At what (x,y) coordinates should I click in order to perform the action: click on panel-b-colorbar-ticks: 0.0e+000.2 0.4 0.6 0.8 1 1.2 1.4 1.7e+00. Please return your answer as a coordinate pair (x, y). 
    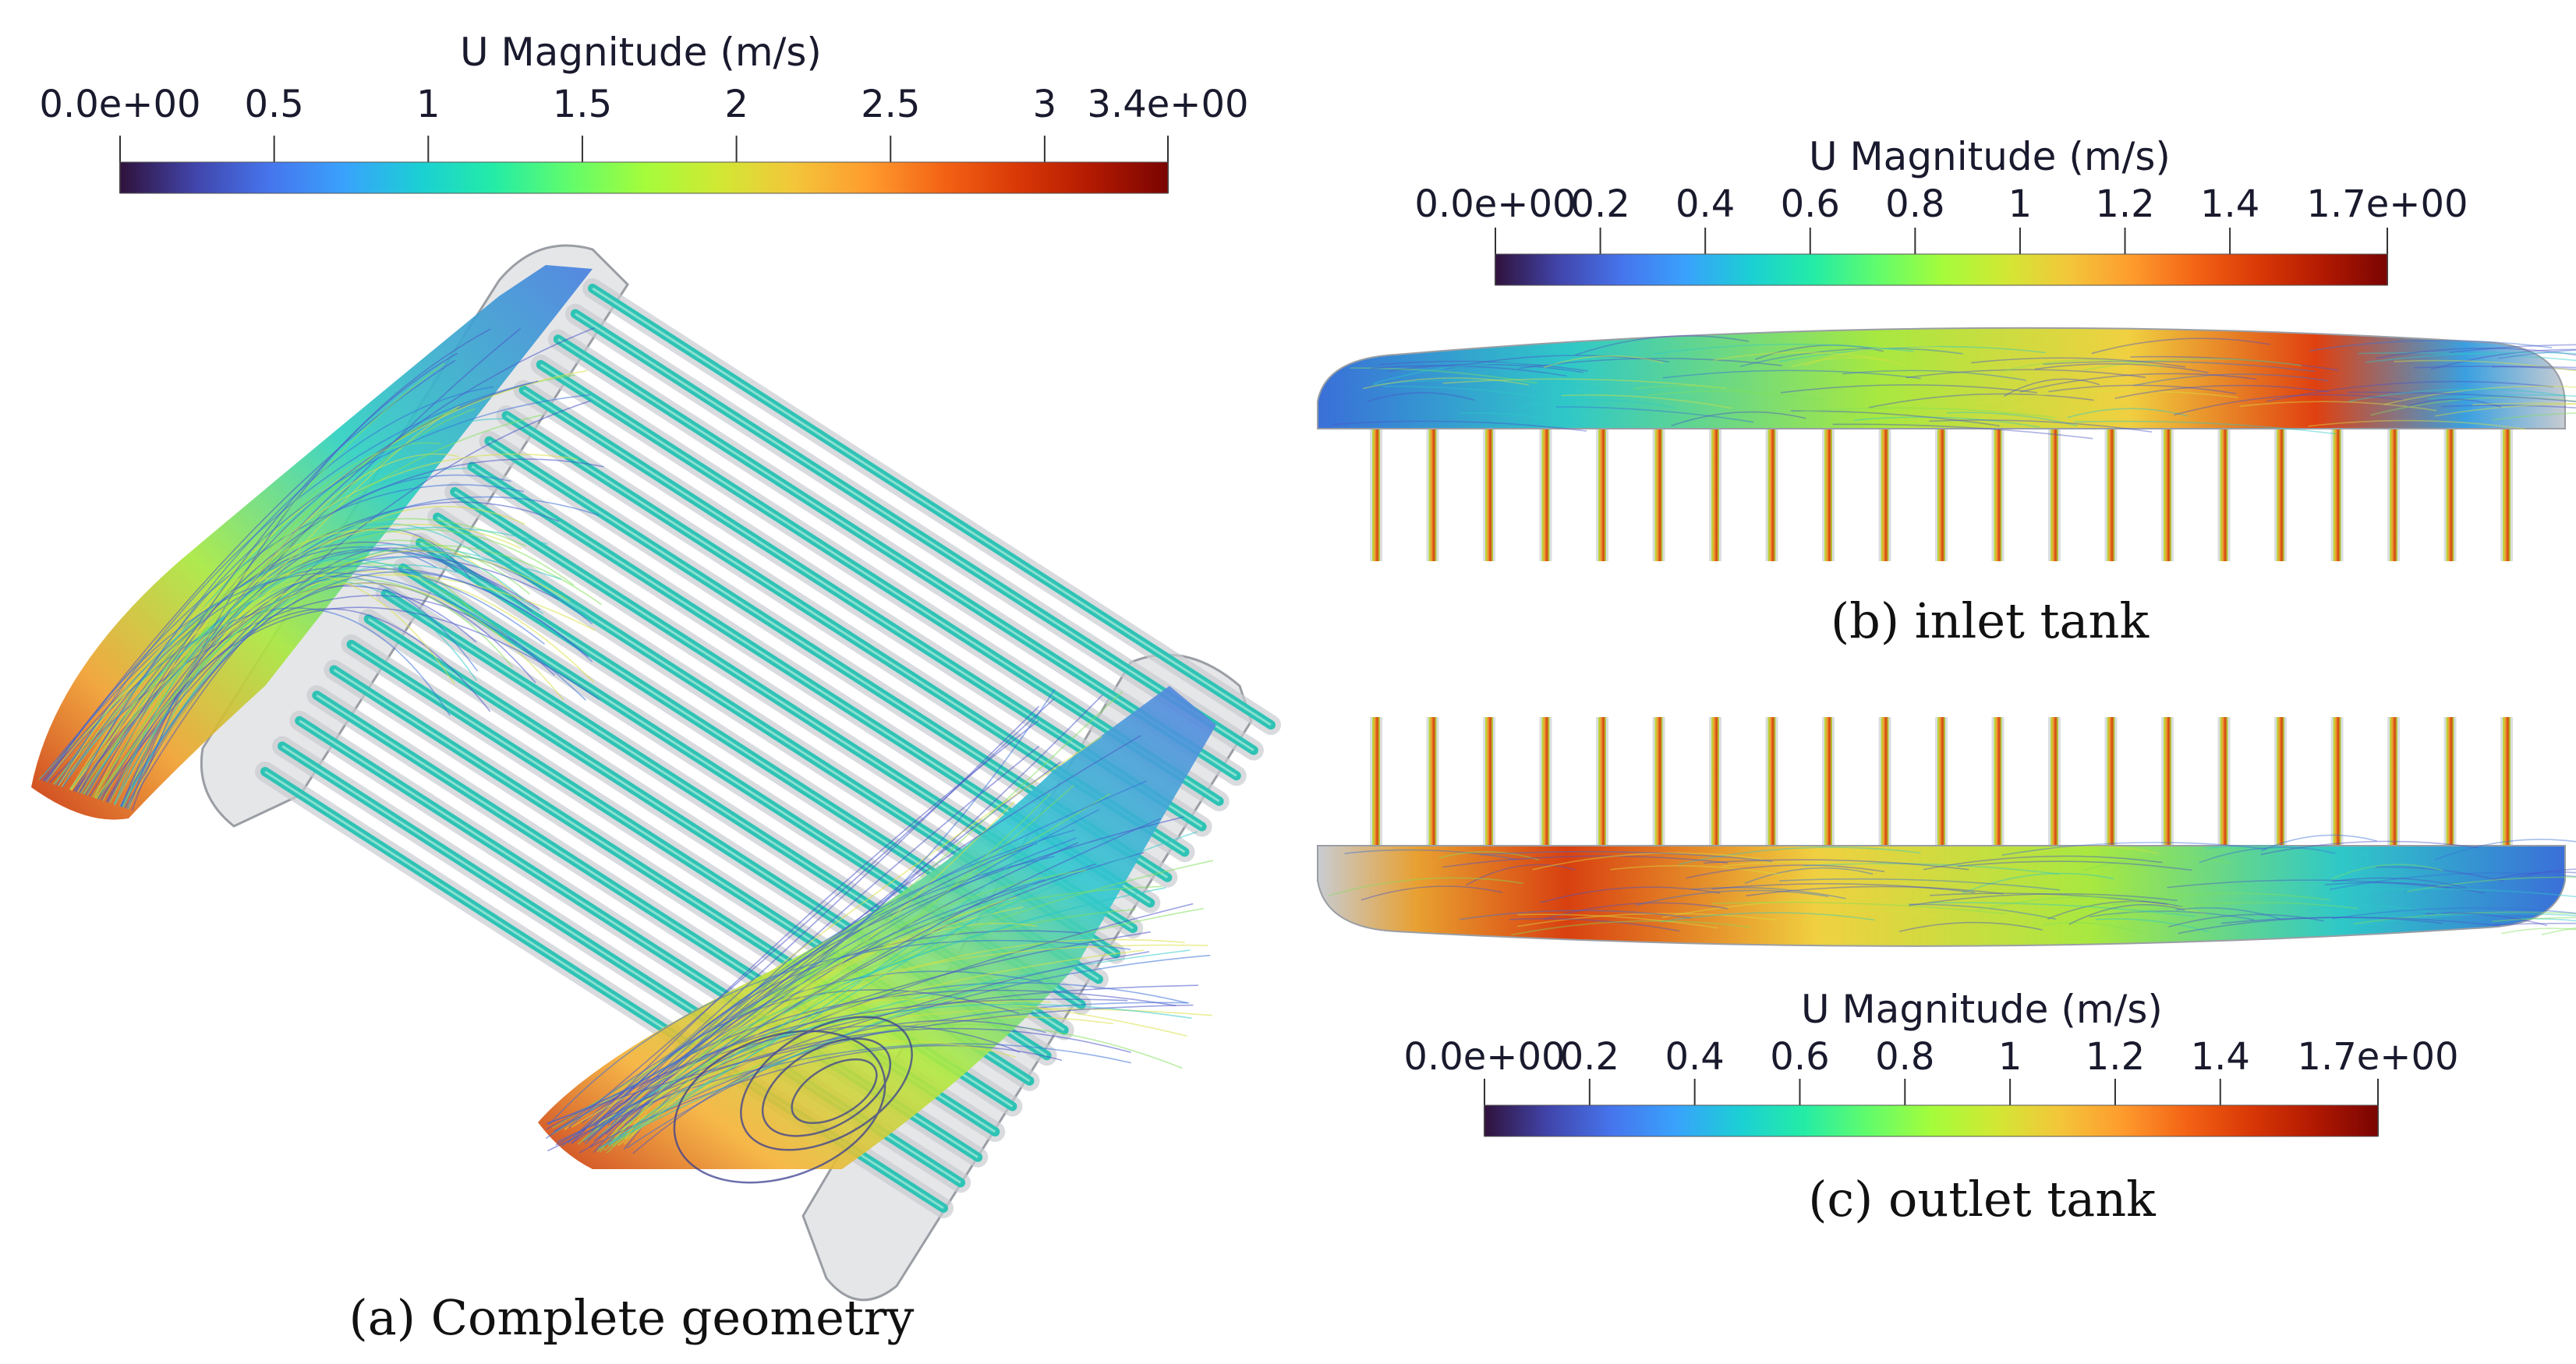
    Looking at the image, I should click on (1941, 233).